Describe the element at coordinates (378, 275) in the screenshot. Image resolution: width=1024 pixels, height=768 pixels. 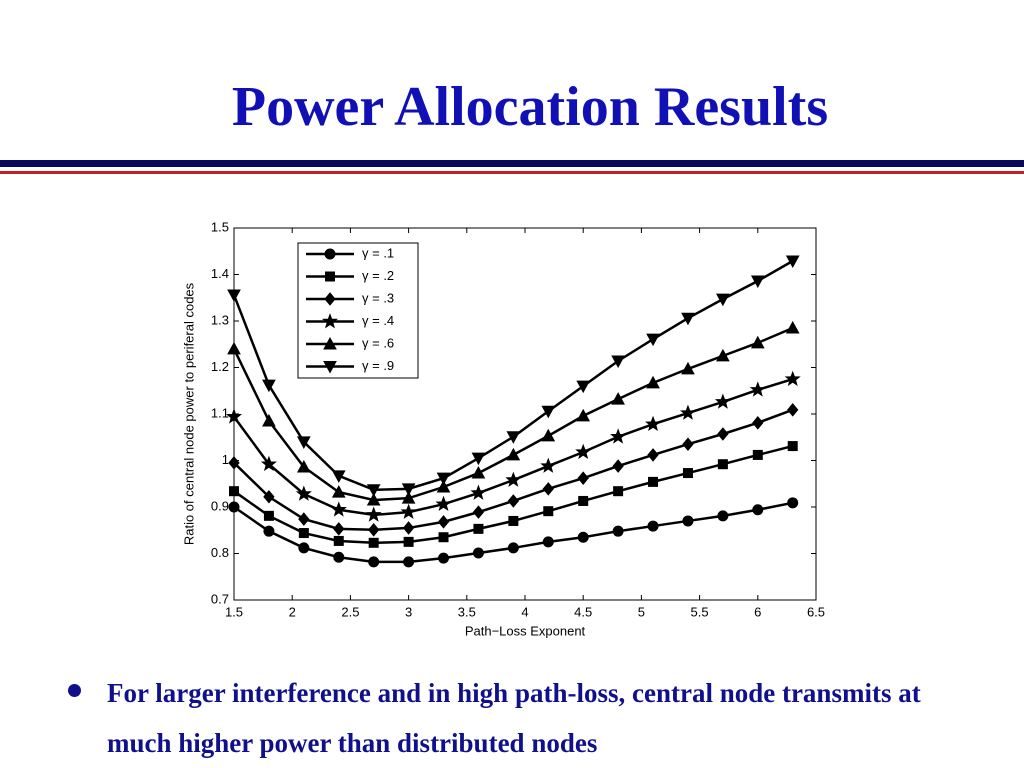
I see `legend-label: γ = .2` at that location.